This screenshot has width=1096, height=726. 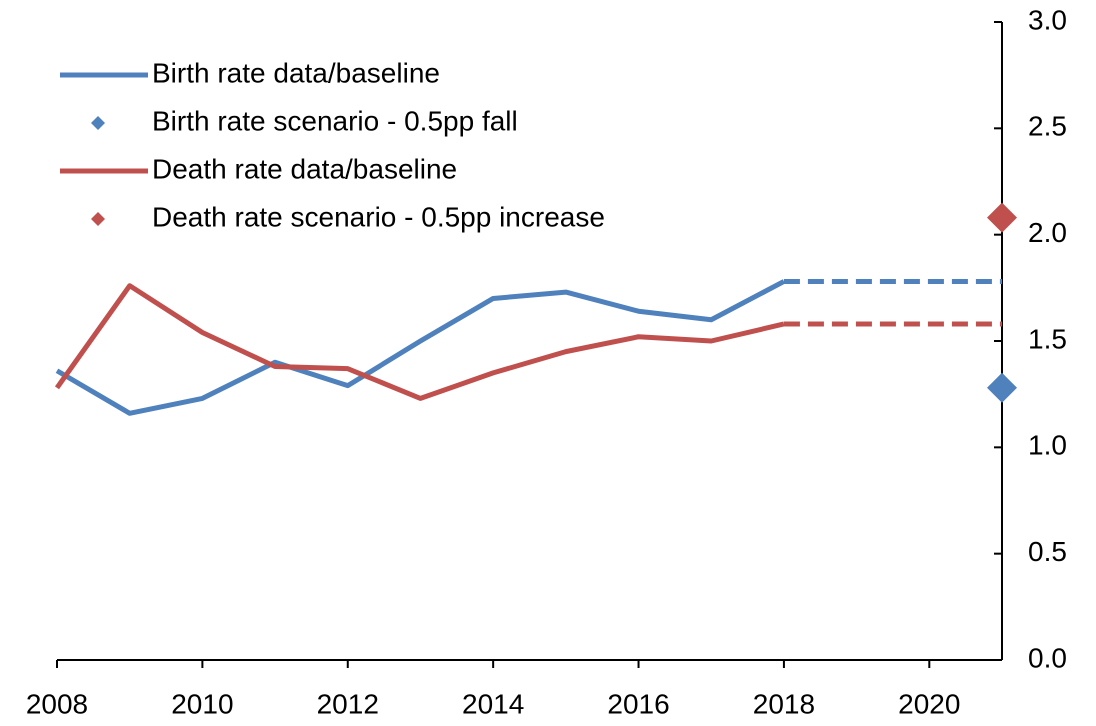 I want to click on y-tick-label: 0.5, so click(x=1047, y=551).